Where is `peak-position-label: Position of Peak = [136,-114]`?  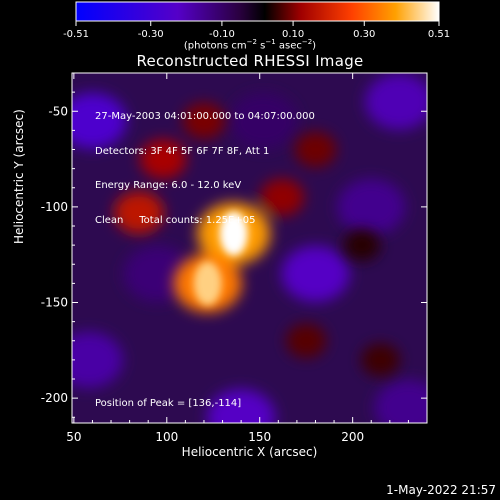
peak-position-label: Position of Peak = [136,-114] is located at coordinates (168, 403).